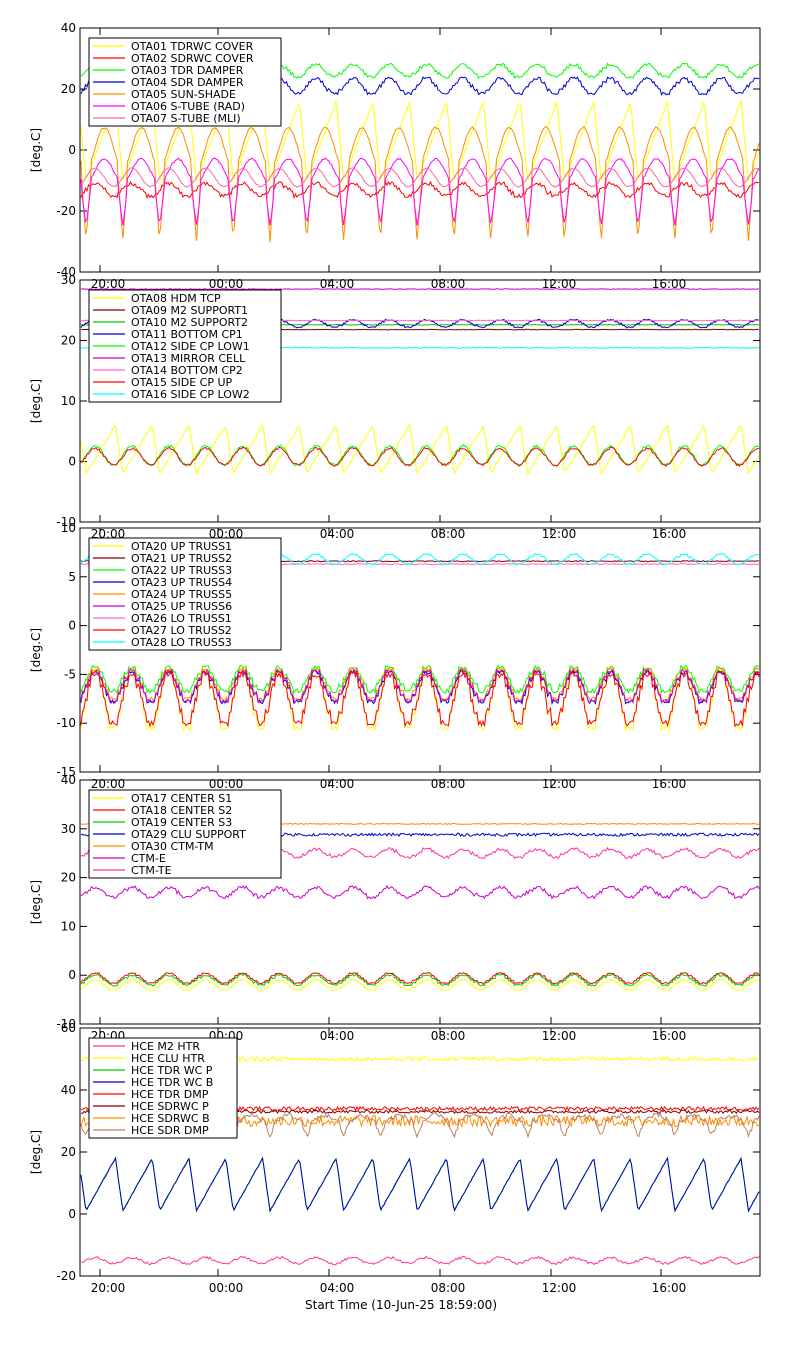  I want to click on legend-entry: OTA03 TDR DAMPER, so click(187, 70).